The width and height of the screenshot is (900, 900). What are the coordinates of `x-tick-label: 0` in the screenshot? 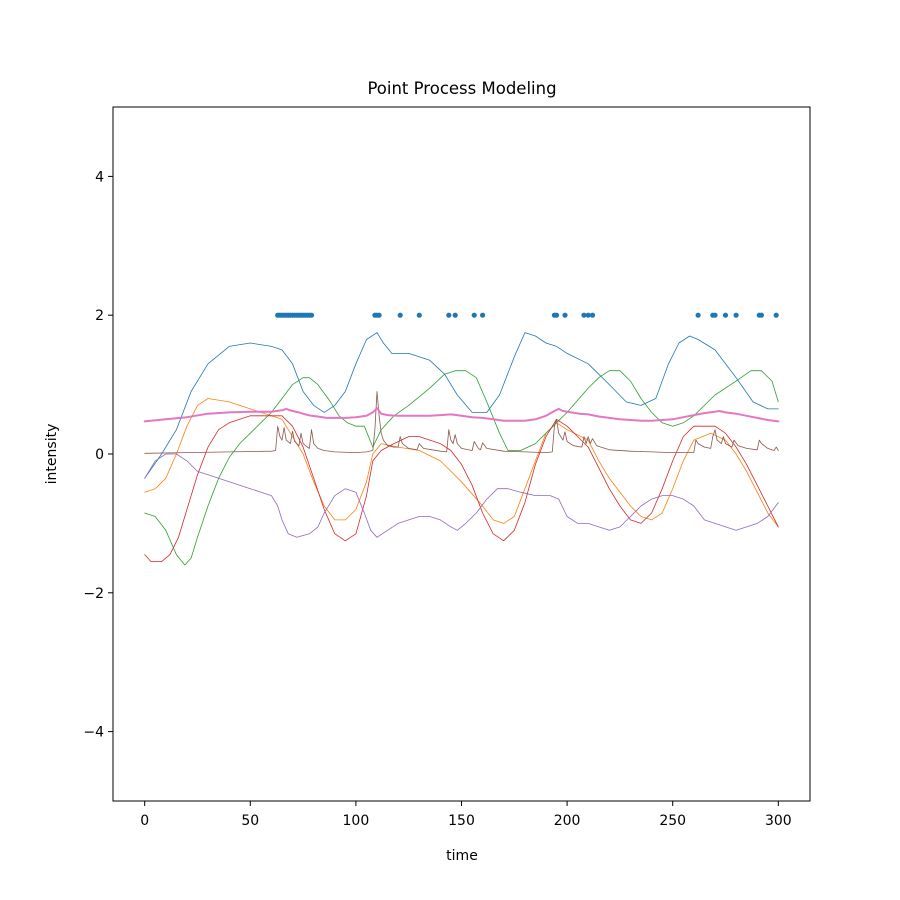 It's located at (144, 821).